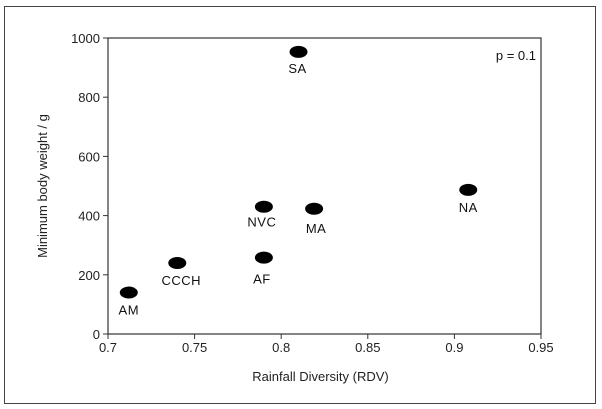 This screenshot has height=409, width=602. Describe the element at coordinates (281, 347) in the screenshot. I see `x-tick-label: 0.8` at that location.